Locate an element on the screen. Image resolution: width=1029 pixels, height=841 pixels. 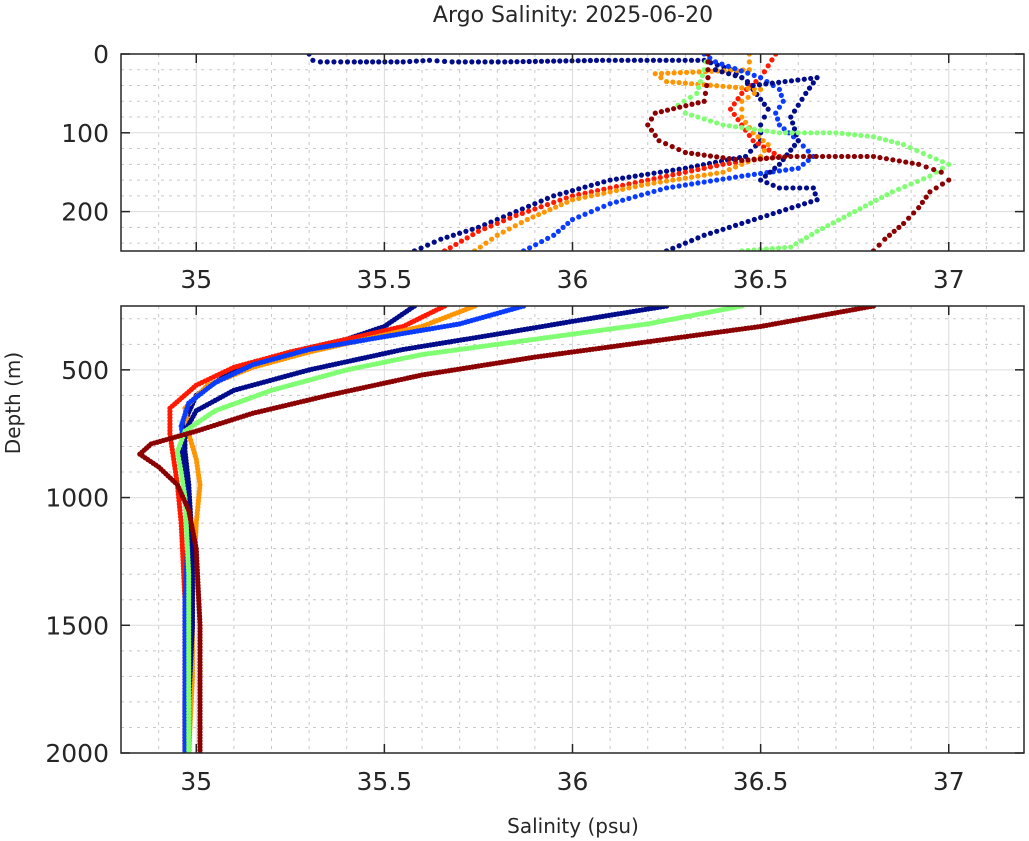
y-axis-title: Depth (m) is located at coordinates (13, 403).